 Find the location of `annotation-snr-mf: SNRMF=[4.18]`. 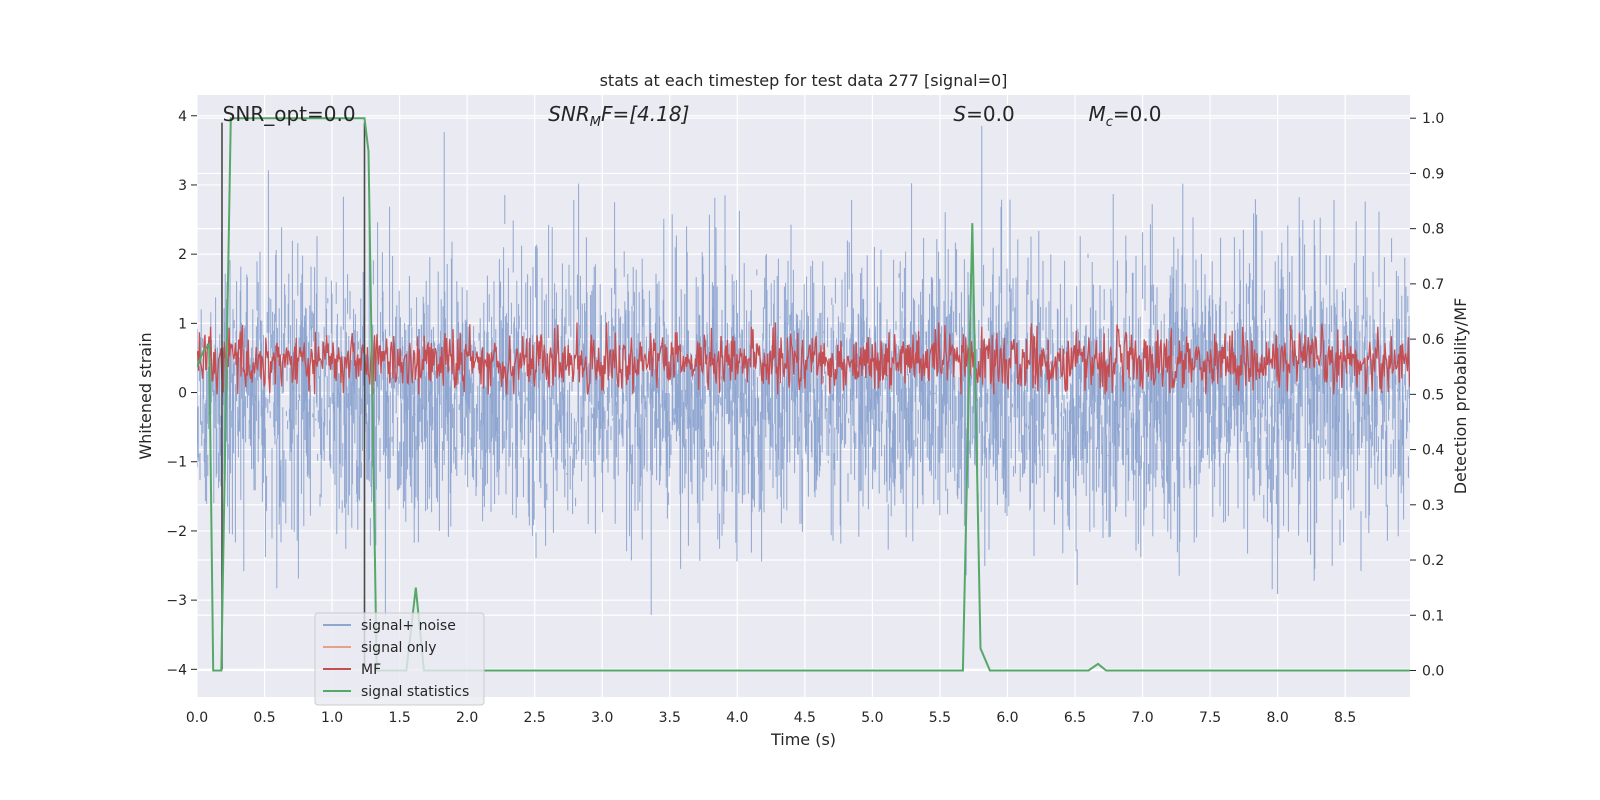

annotation-snr-mf: SNRMF=[4.18] is located at coordinates (618, 116).